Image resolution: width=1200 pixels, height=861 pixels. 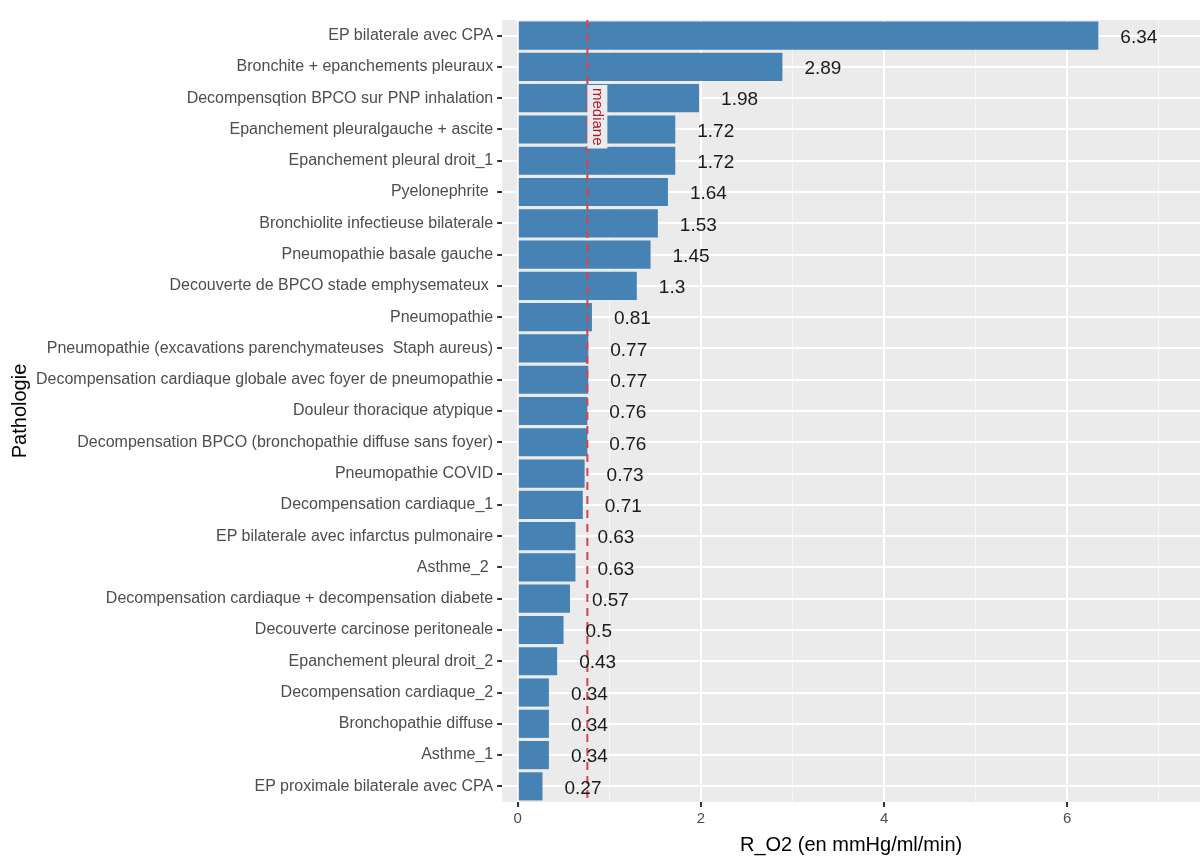 What do you see at coordinates (632, 318) in the screenshot?
I see `data-label: 0.81` at bounding box center [632, 318].